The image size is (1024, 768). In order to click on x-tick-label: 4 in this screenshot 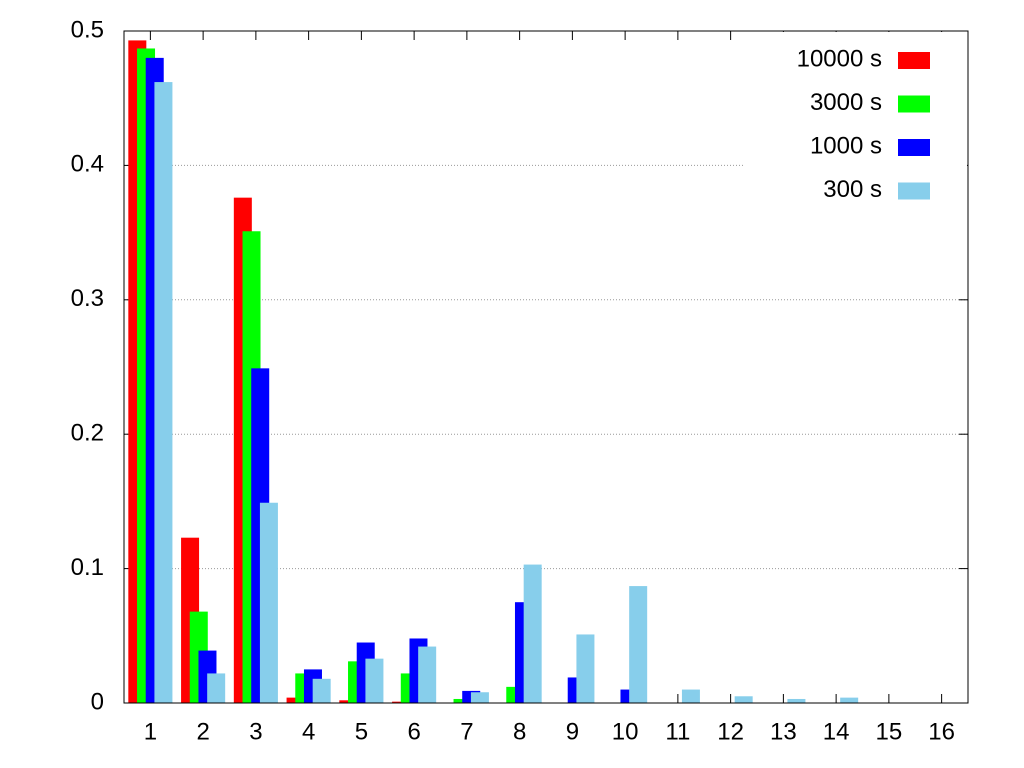, I will do `click(308, 731)`.